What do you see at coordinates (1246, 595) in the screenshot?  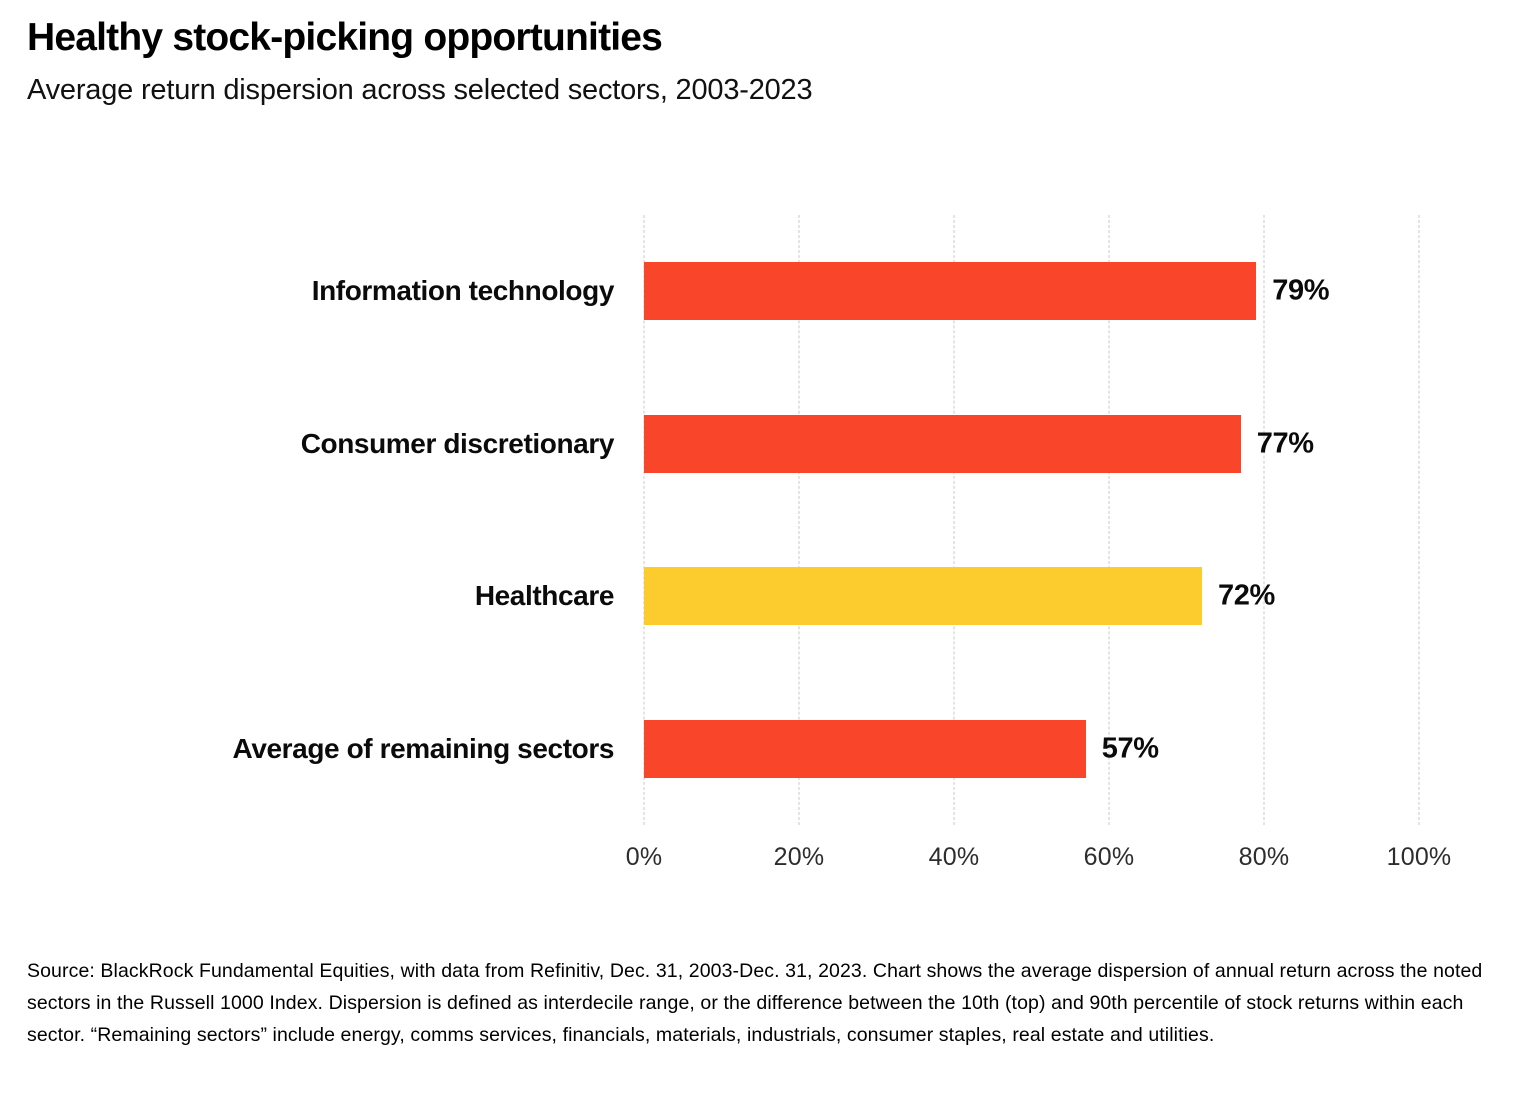 I see `bar-value-label: 72%` at bounding box center [1246, 595].